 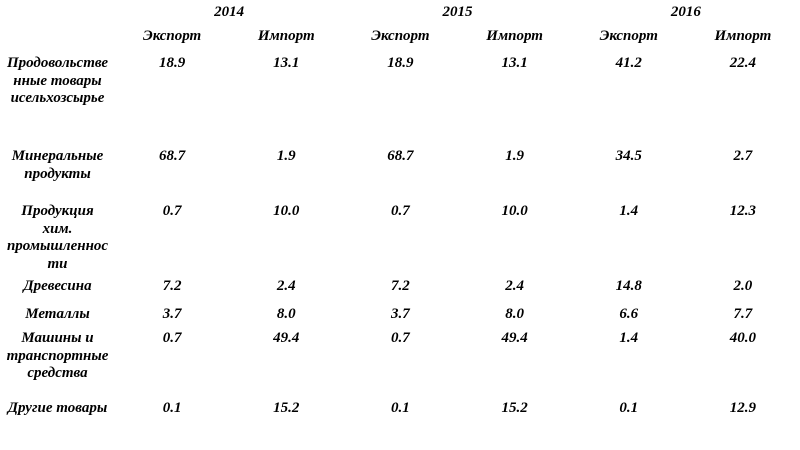 I want to click on table-cell: 6.6, so click(x=629, y=314).